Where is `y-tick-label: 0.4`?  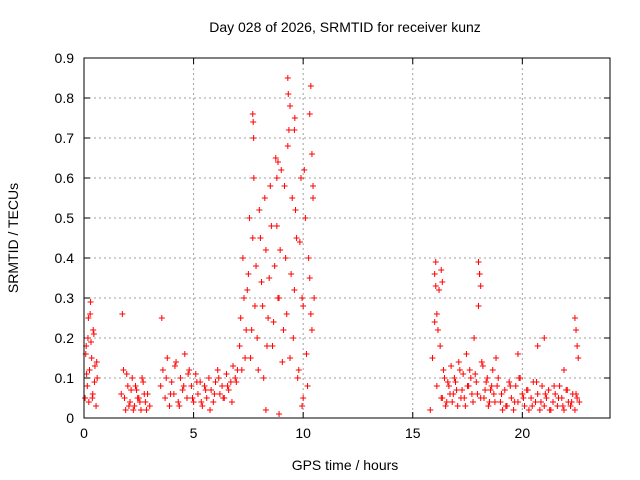 y-tick-label: 0.4 is located at coordinates (65, 258).